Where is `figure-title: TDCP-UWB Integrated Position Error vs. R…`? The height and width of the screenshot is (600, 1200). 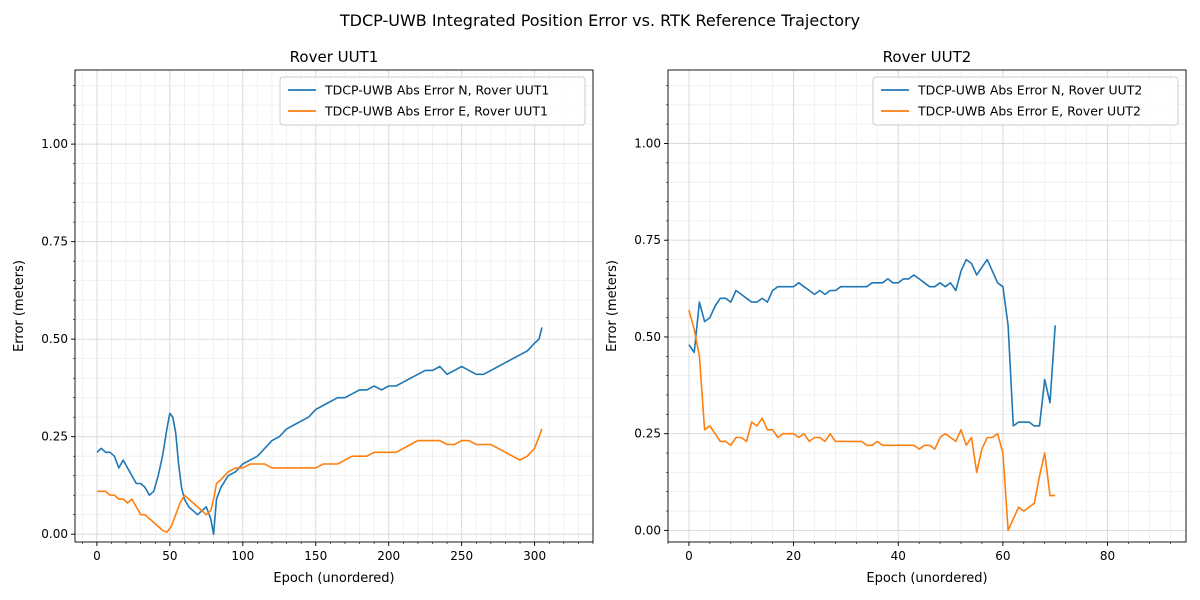 figure-title: TDCP-UWB Integrated Position Error vs. R… is located at coordinates (599, 20).